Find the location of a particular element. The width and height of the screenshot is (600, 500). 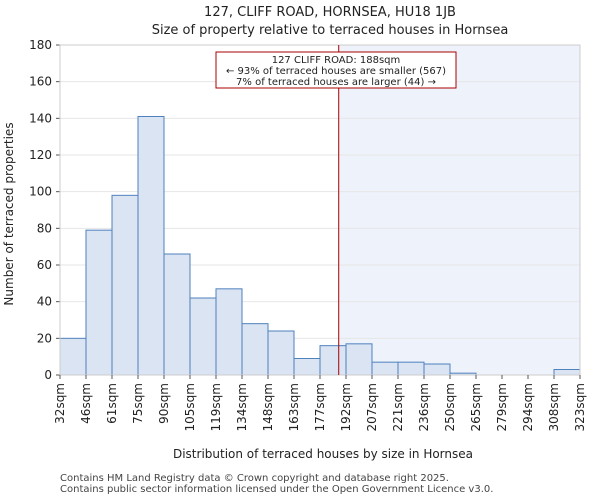

bar-207sqm is located at coordinates (385, 368).